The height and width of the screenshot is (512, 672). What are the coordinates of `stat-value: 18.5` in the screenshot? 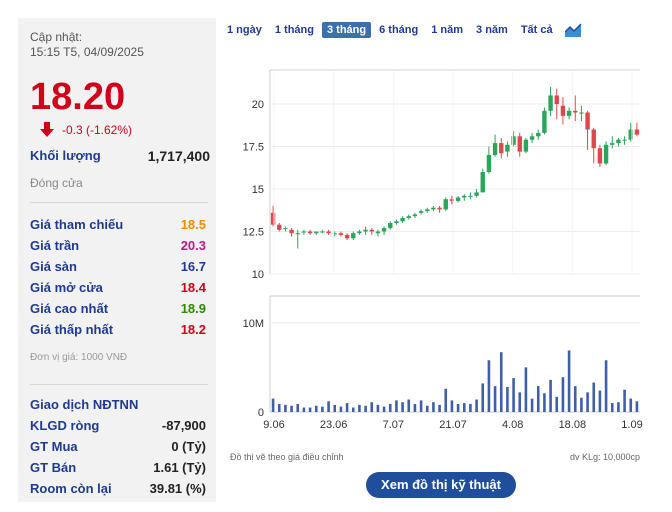 It's located at (193, 224).